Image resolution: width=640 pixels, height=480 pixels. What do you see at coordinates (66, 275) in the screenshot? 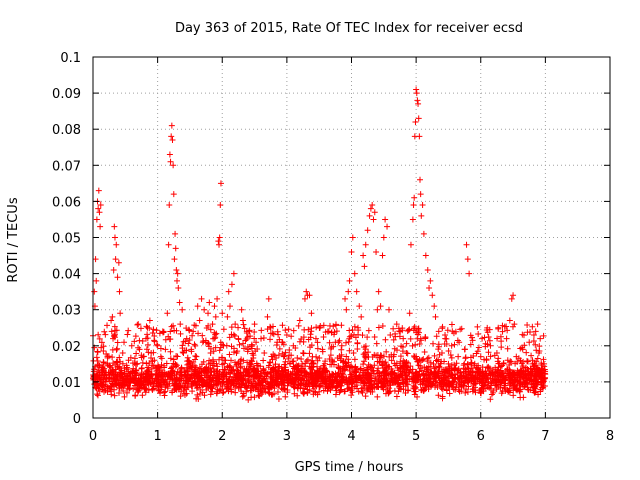
I see `y-tick-label: 0.04` at bounding box center [66, 275].